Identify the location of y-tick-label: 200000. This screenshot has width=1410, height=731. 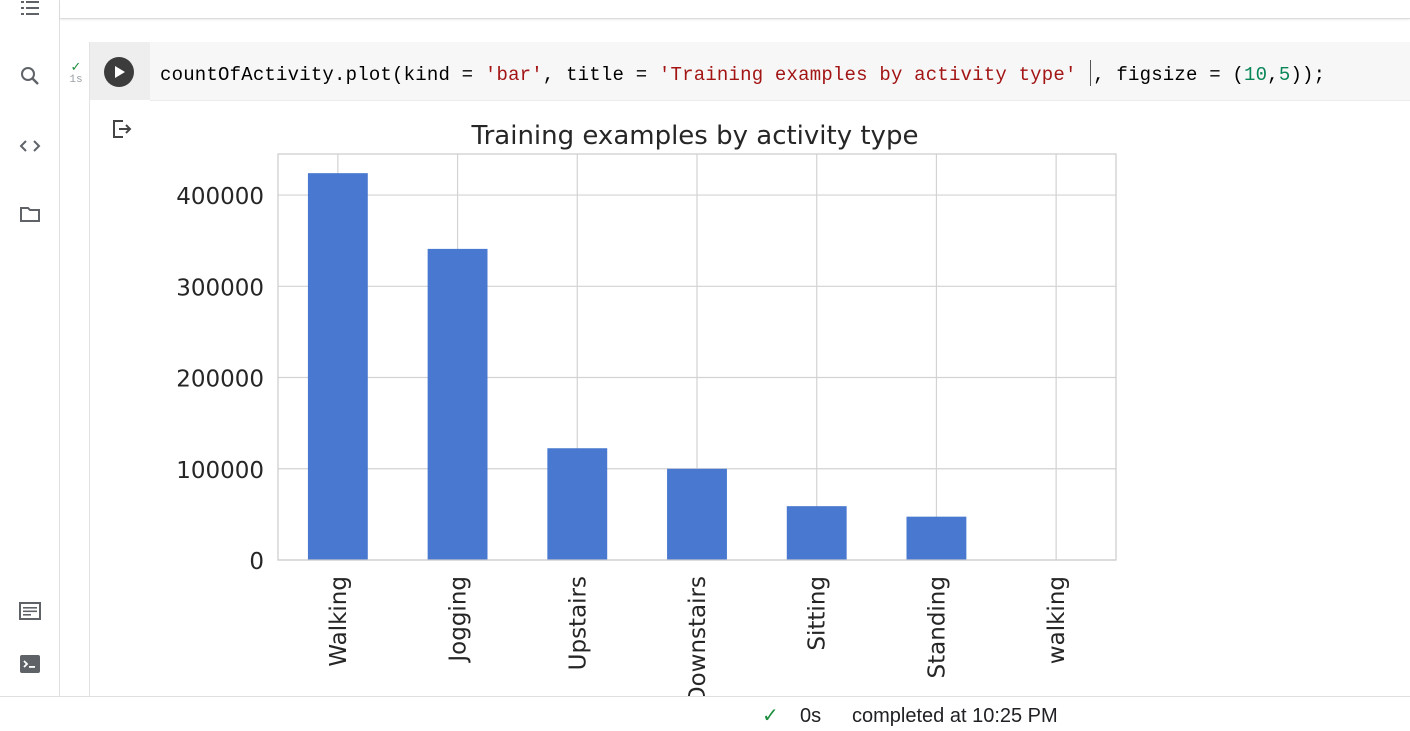
(220, 380).